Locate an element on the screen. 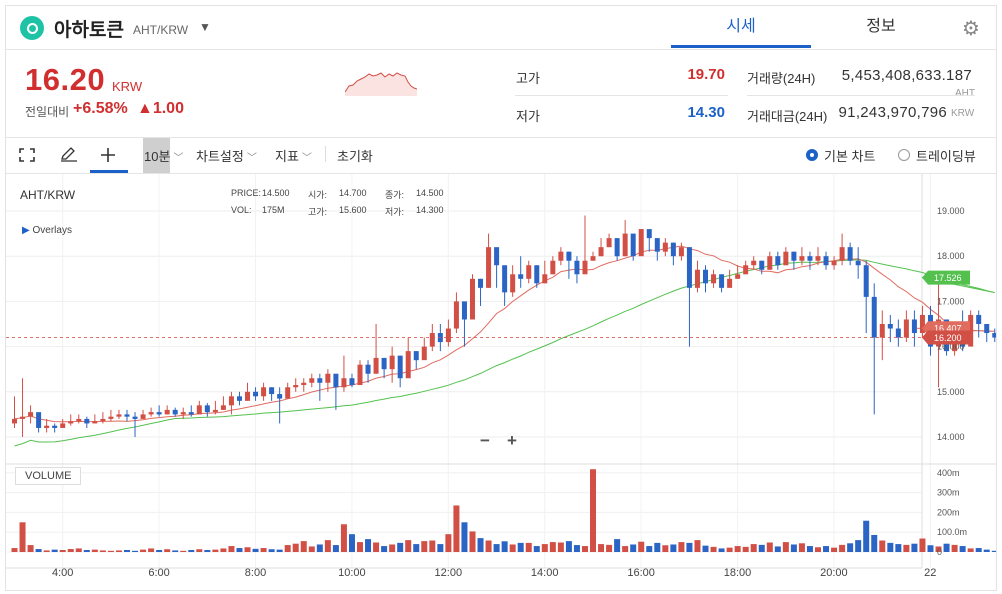  pencil-icon is located at coordinates (69, 154).